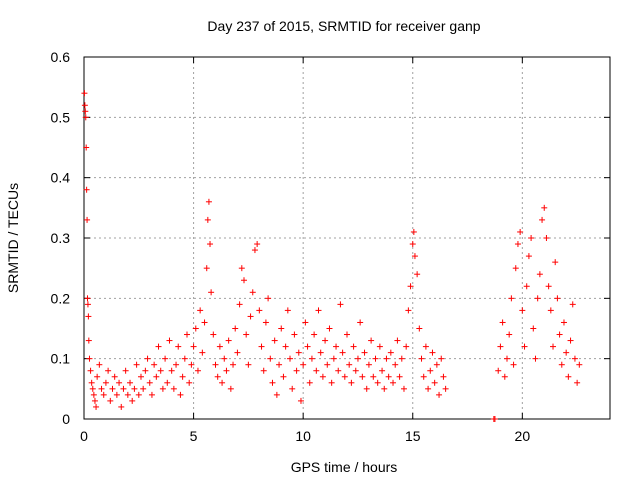 The height and width of the screenshot is (480, 640). I want to click on y-tick-label: 0.5, so click(61, 117).